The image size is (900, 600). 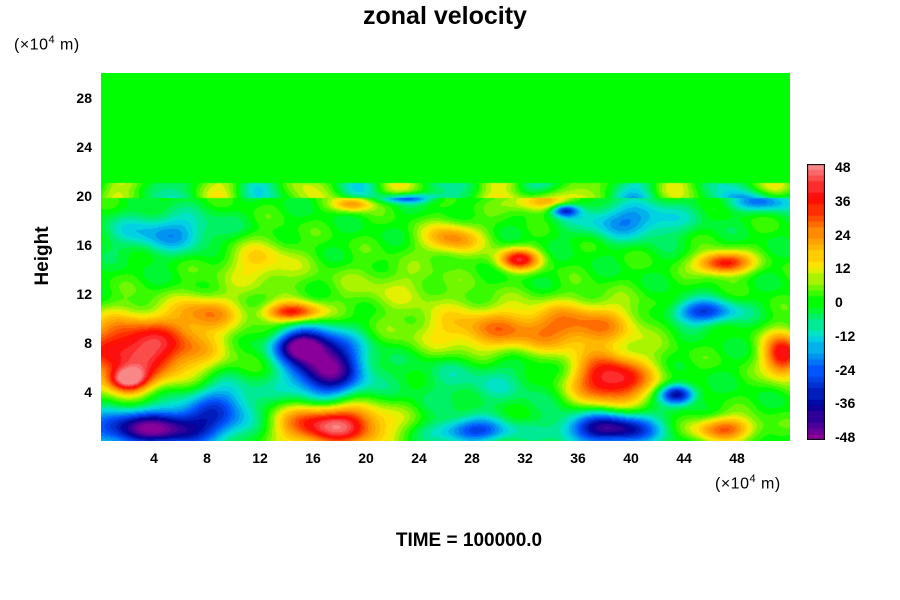 I want to click on colorbar-tick-label: 36, so click(x=843, y=200).